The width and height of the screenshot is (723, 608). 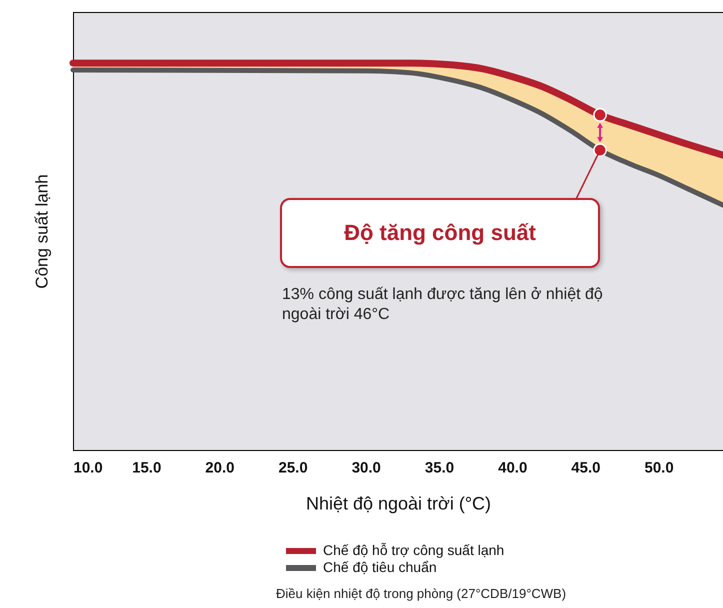 I want to click on annotation: 13% công suất lạnh được tăng lên ở nhiệt độ ngoài trời 46°C, so click(x=443, y=305).